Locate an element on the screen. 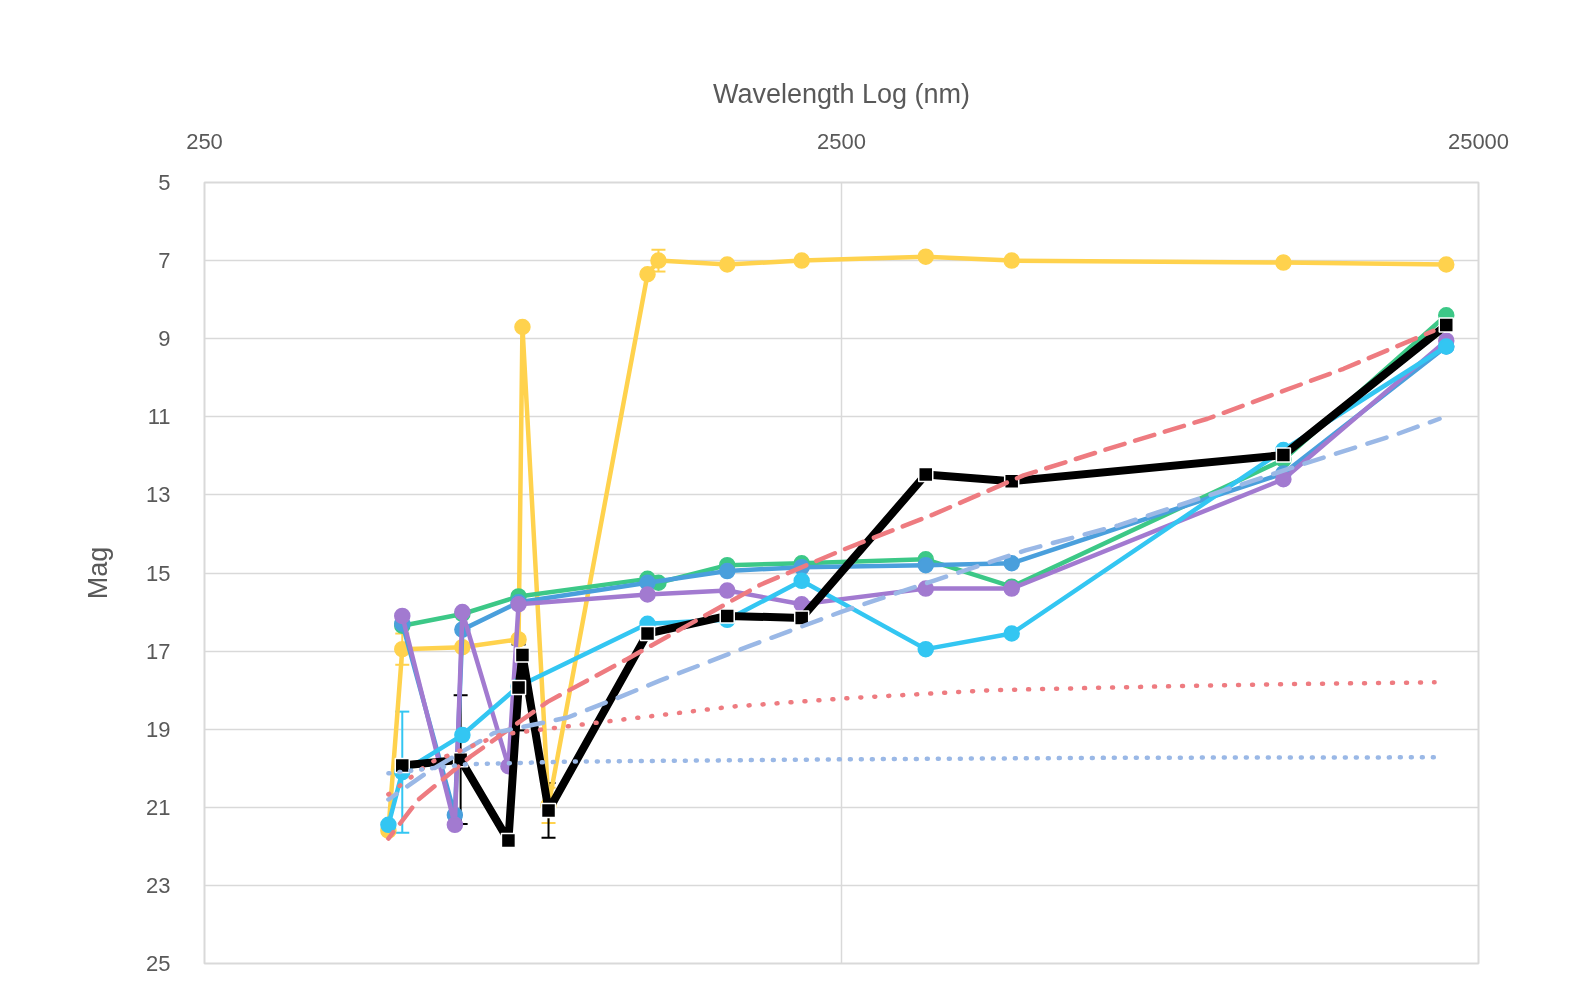 This screenshot has height=996, width=1578. y-tick-label: 19 is located at coordinates (158, 729).